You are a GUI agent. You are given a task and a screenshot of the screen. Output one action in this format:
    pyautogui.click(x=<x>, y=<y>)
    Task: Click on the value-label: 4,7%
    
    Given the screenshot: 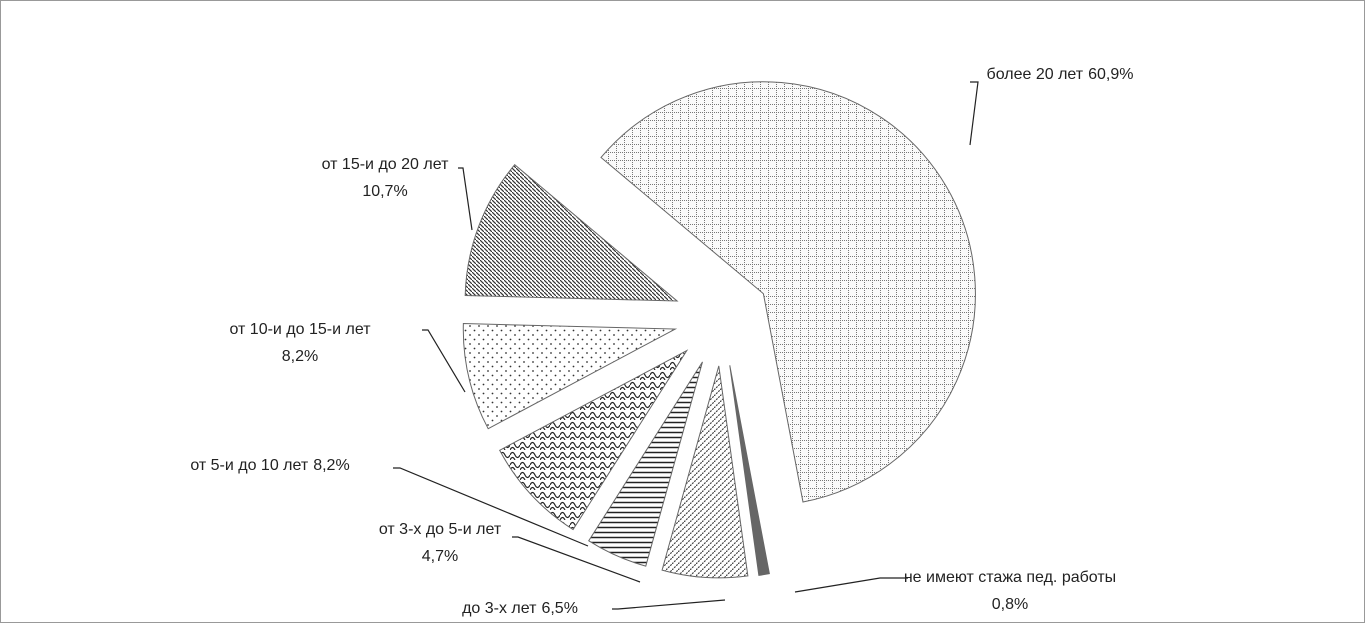 What is the action you would take?
    pyautogui.click(x=440, y=556)
    